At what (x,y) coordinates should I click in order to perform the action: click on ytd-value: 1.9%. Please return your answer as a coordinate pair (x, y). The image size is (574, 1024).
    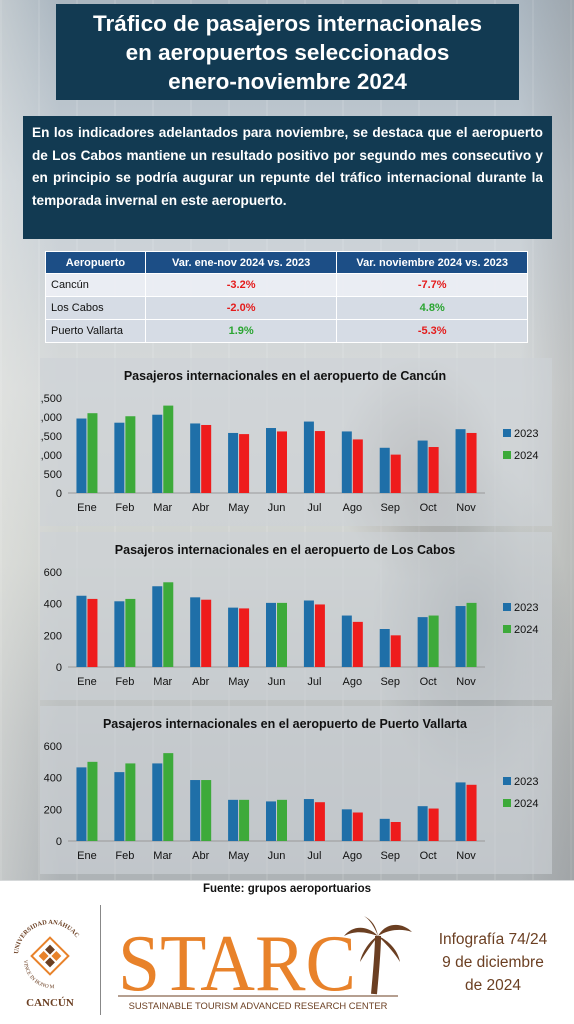
    Looking at the image, I should click on (241, 331).